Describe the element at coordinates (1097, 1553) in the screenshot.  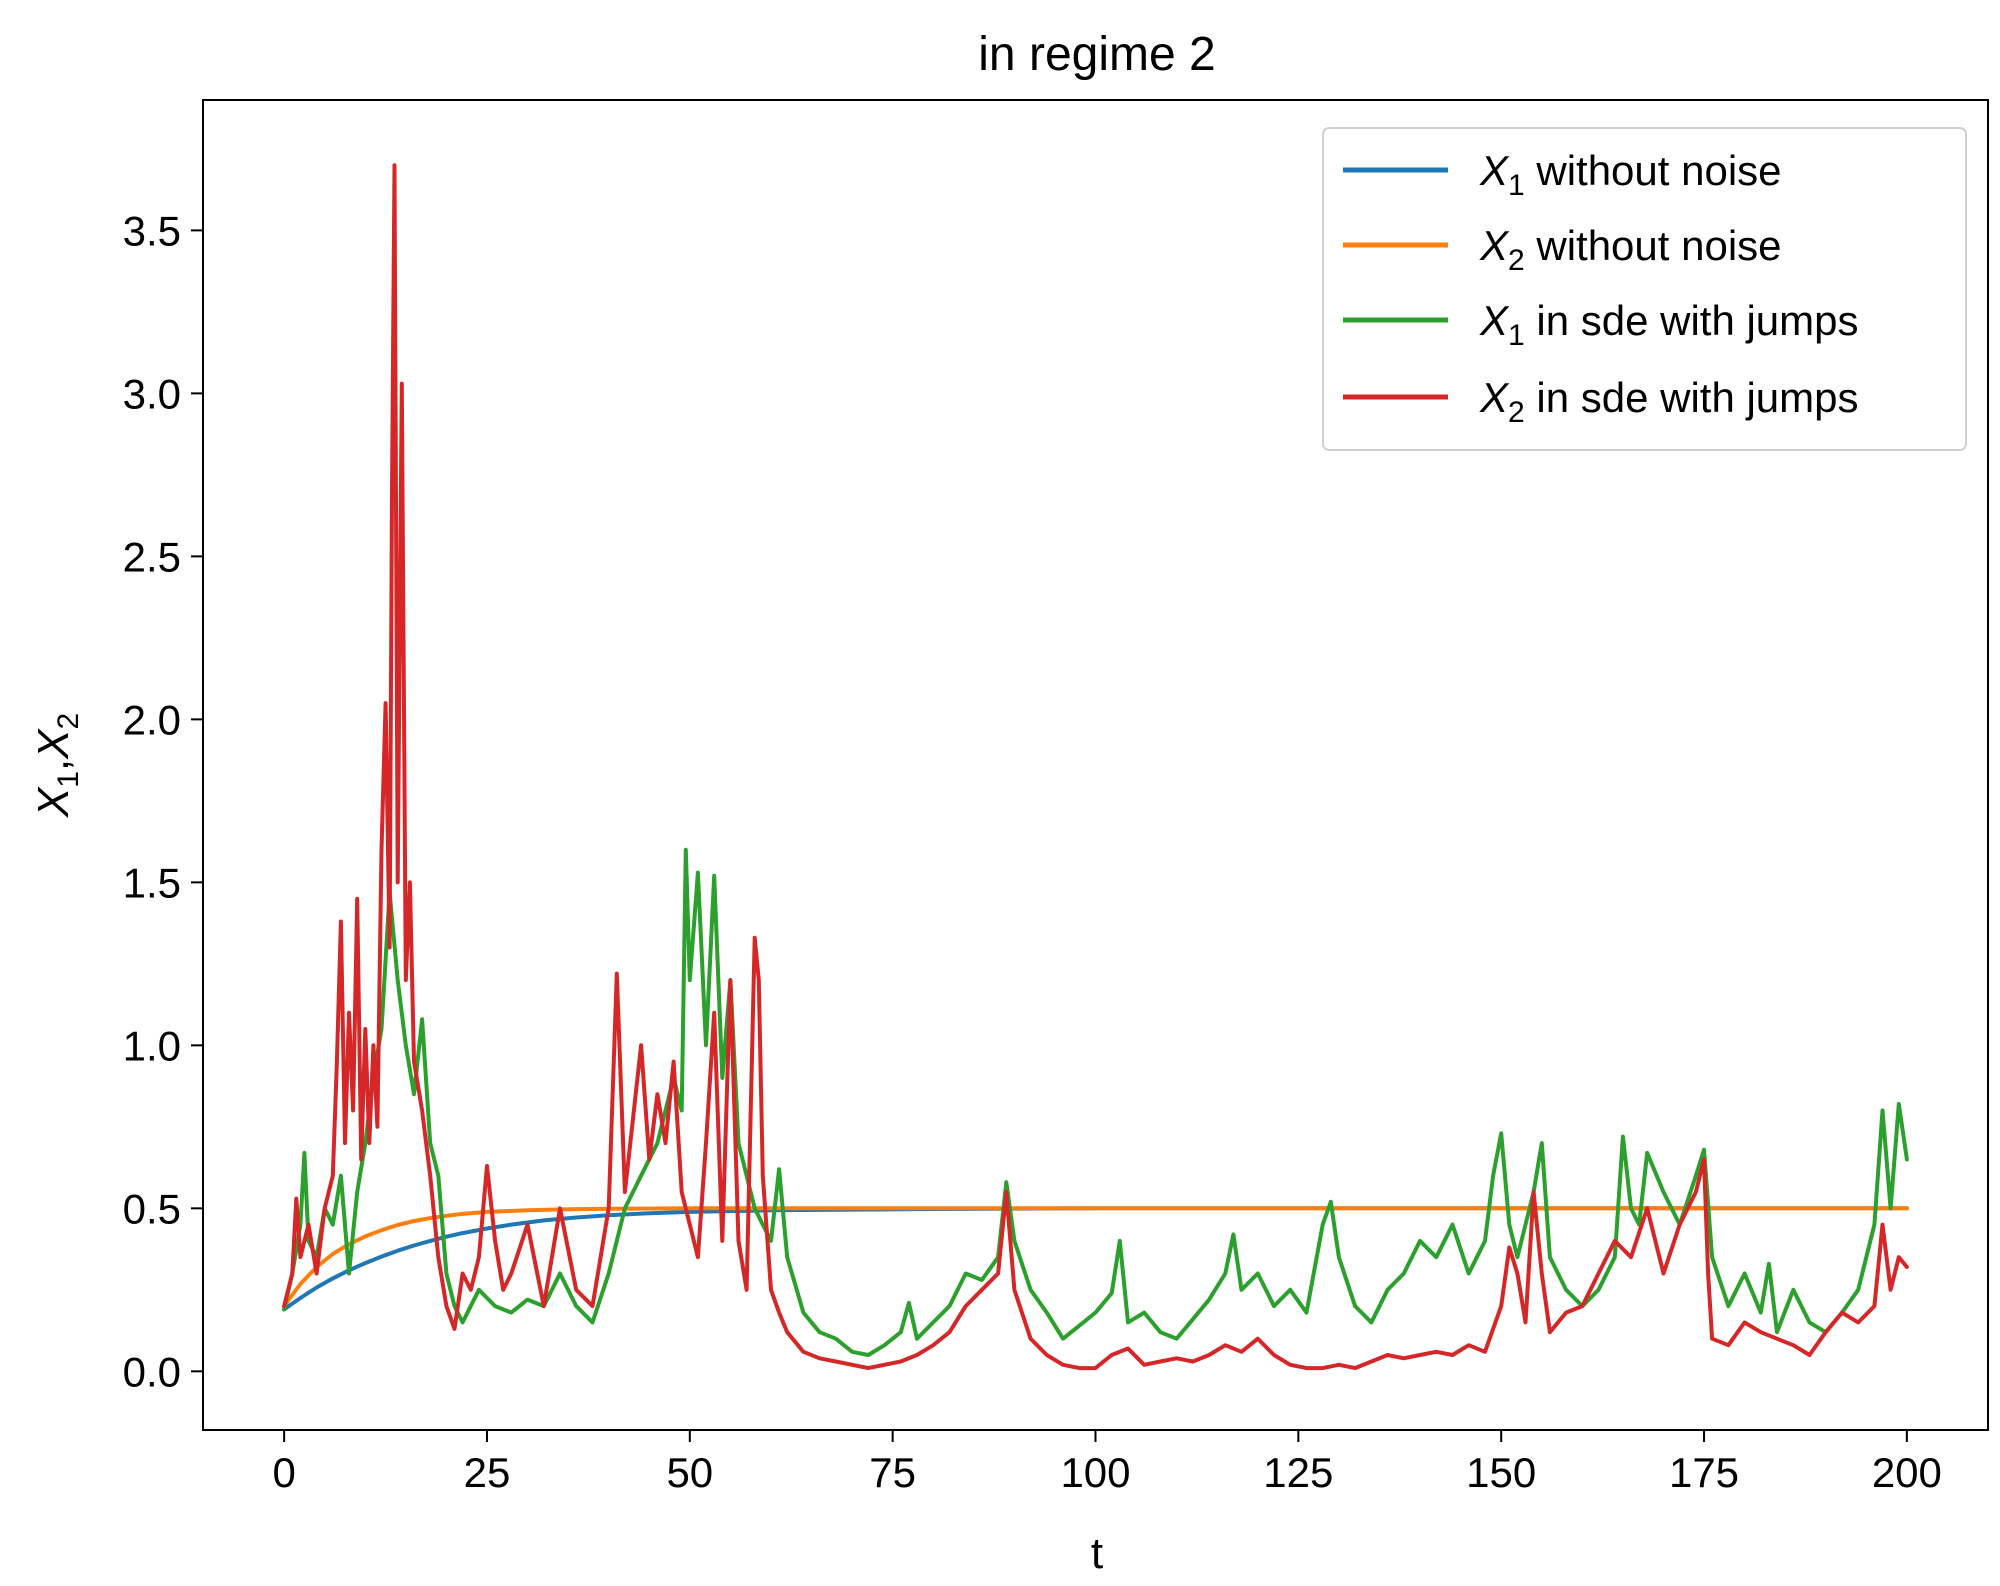
I see `x-axis-label: t` at that location.